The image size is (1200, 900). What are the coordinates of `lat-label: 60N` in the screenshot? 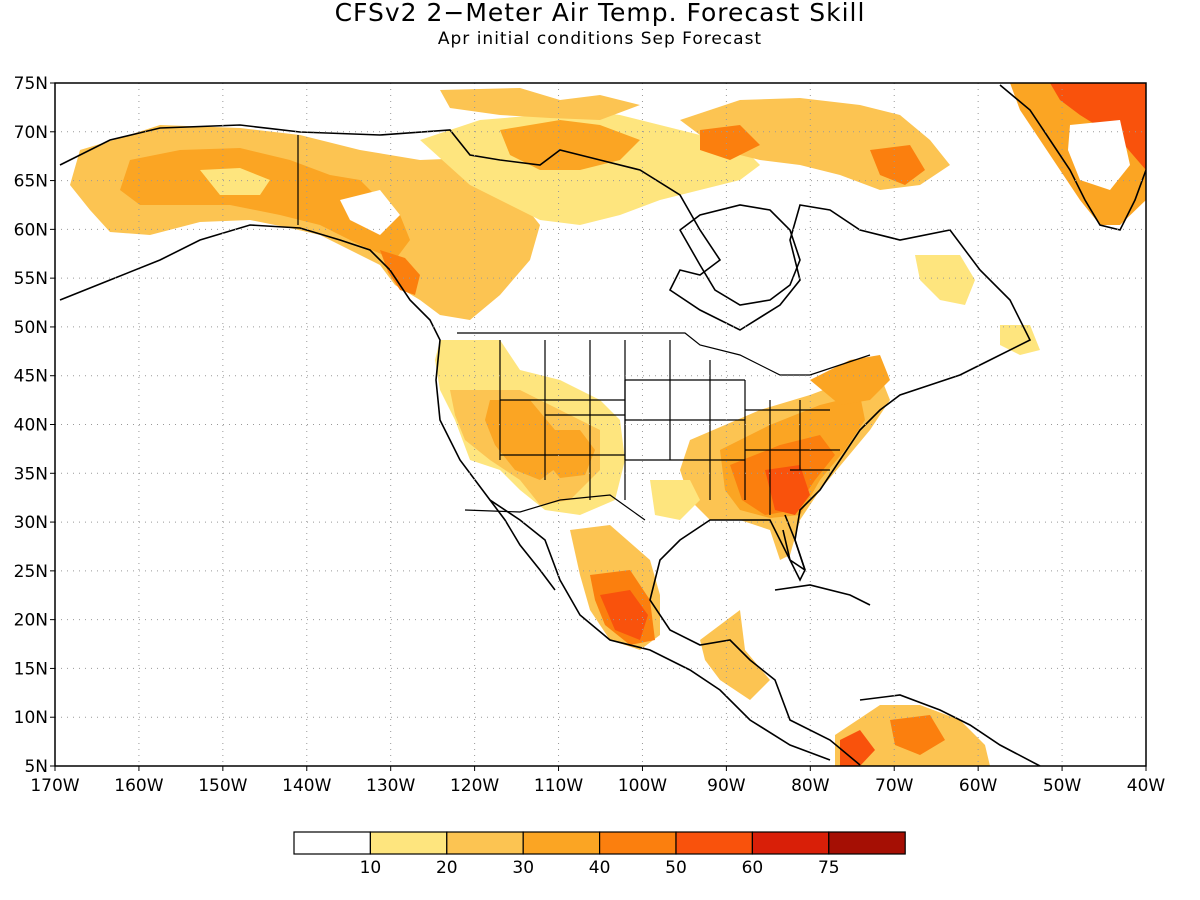 It's located at (31, 230).